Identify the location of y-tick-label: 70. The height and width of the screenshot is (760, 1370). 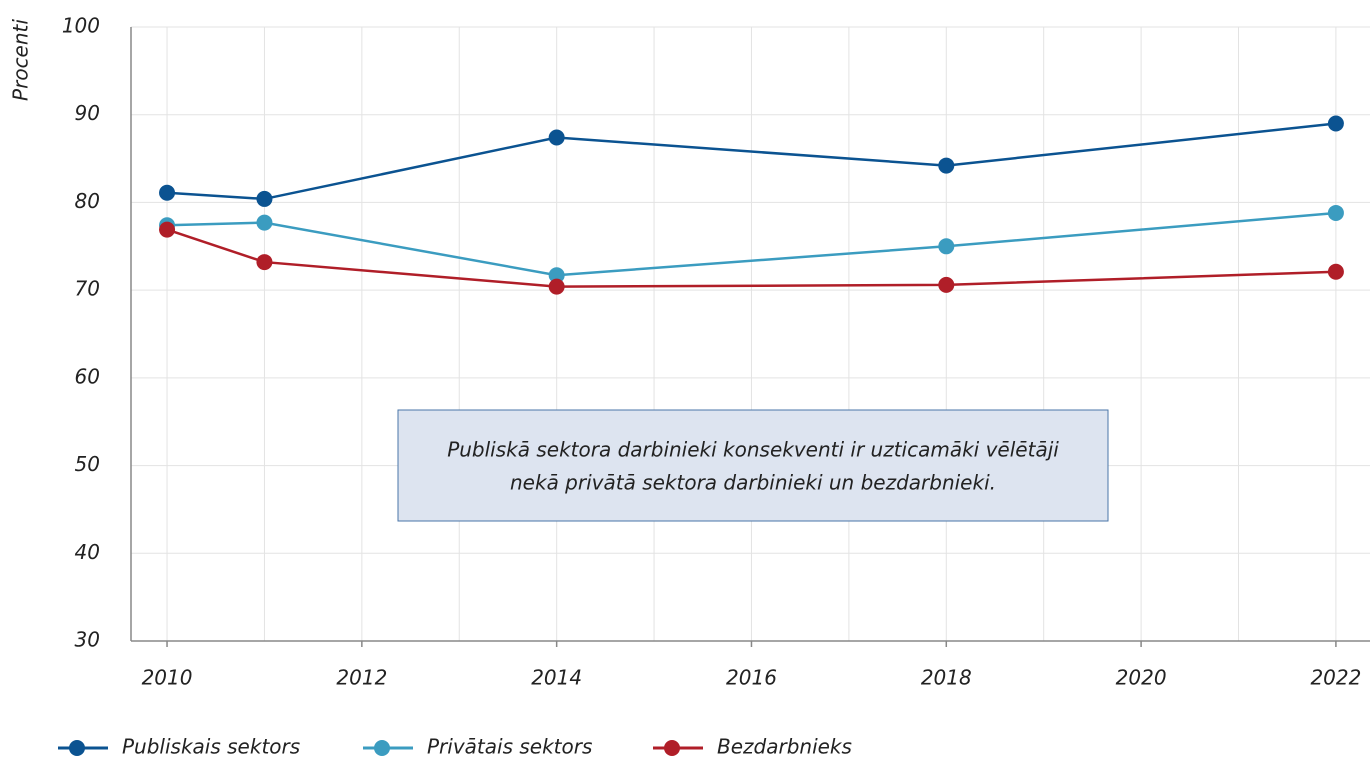
(87, 289).